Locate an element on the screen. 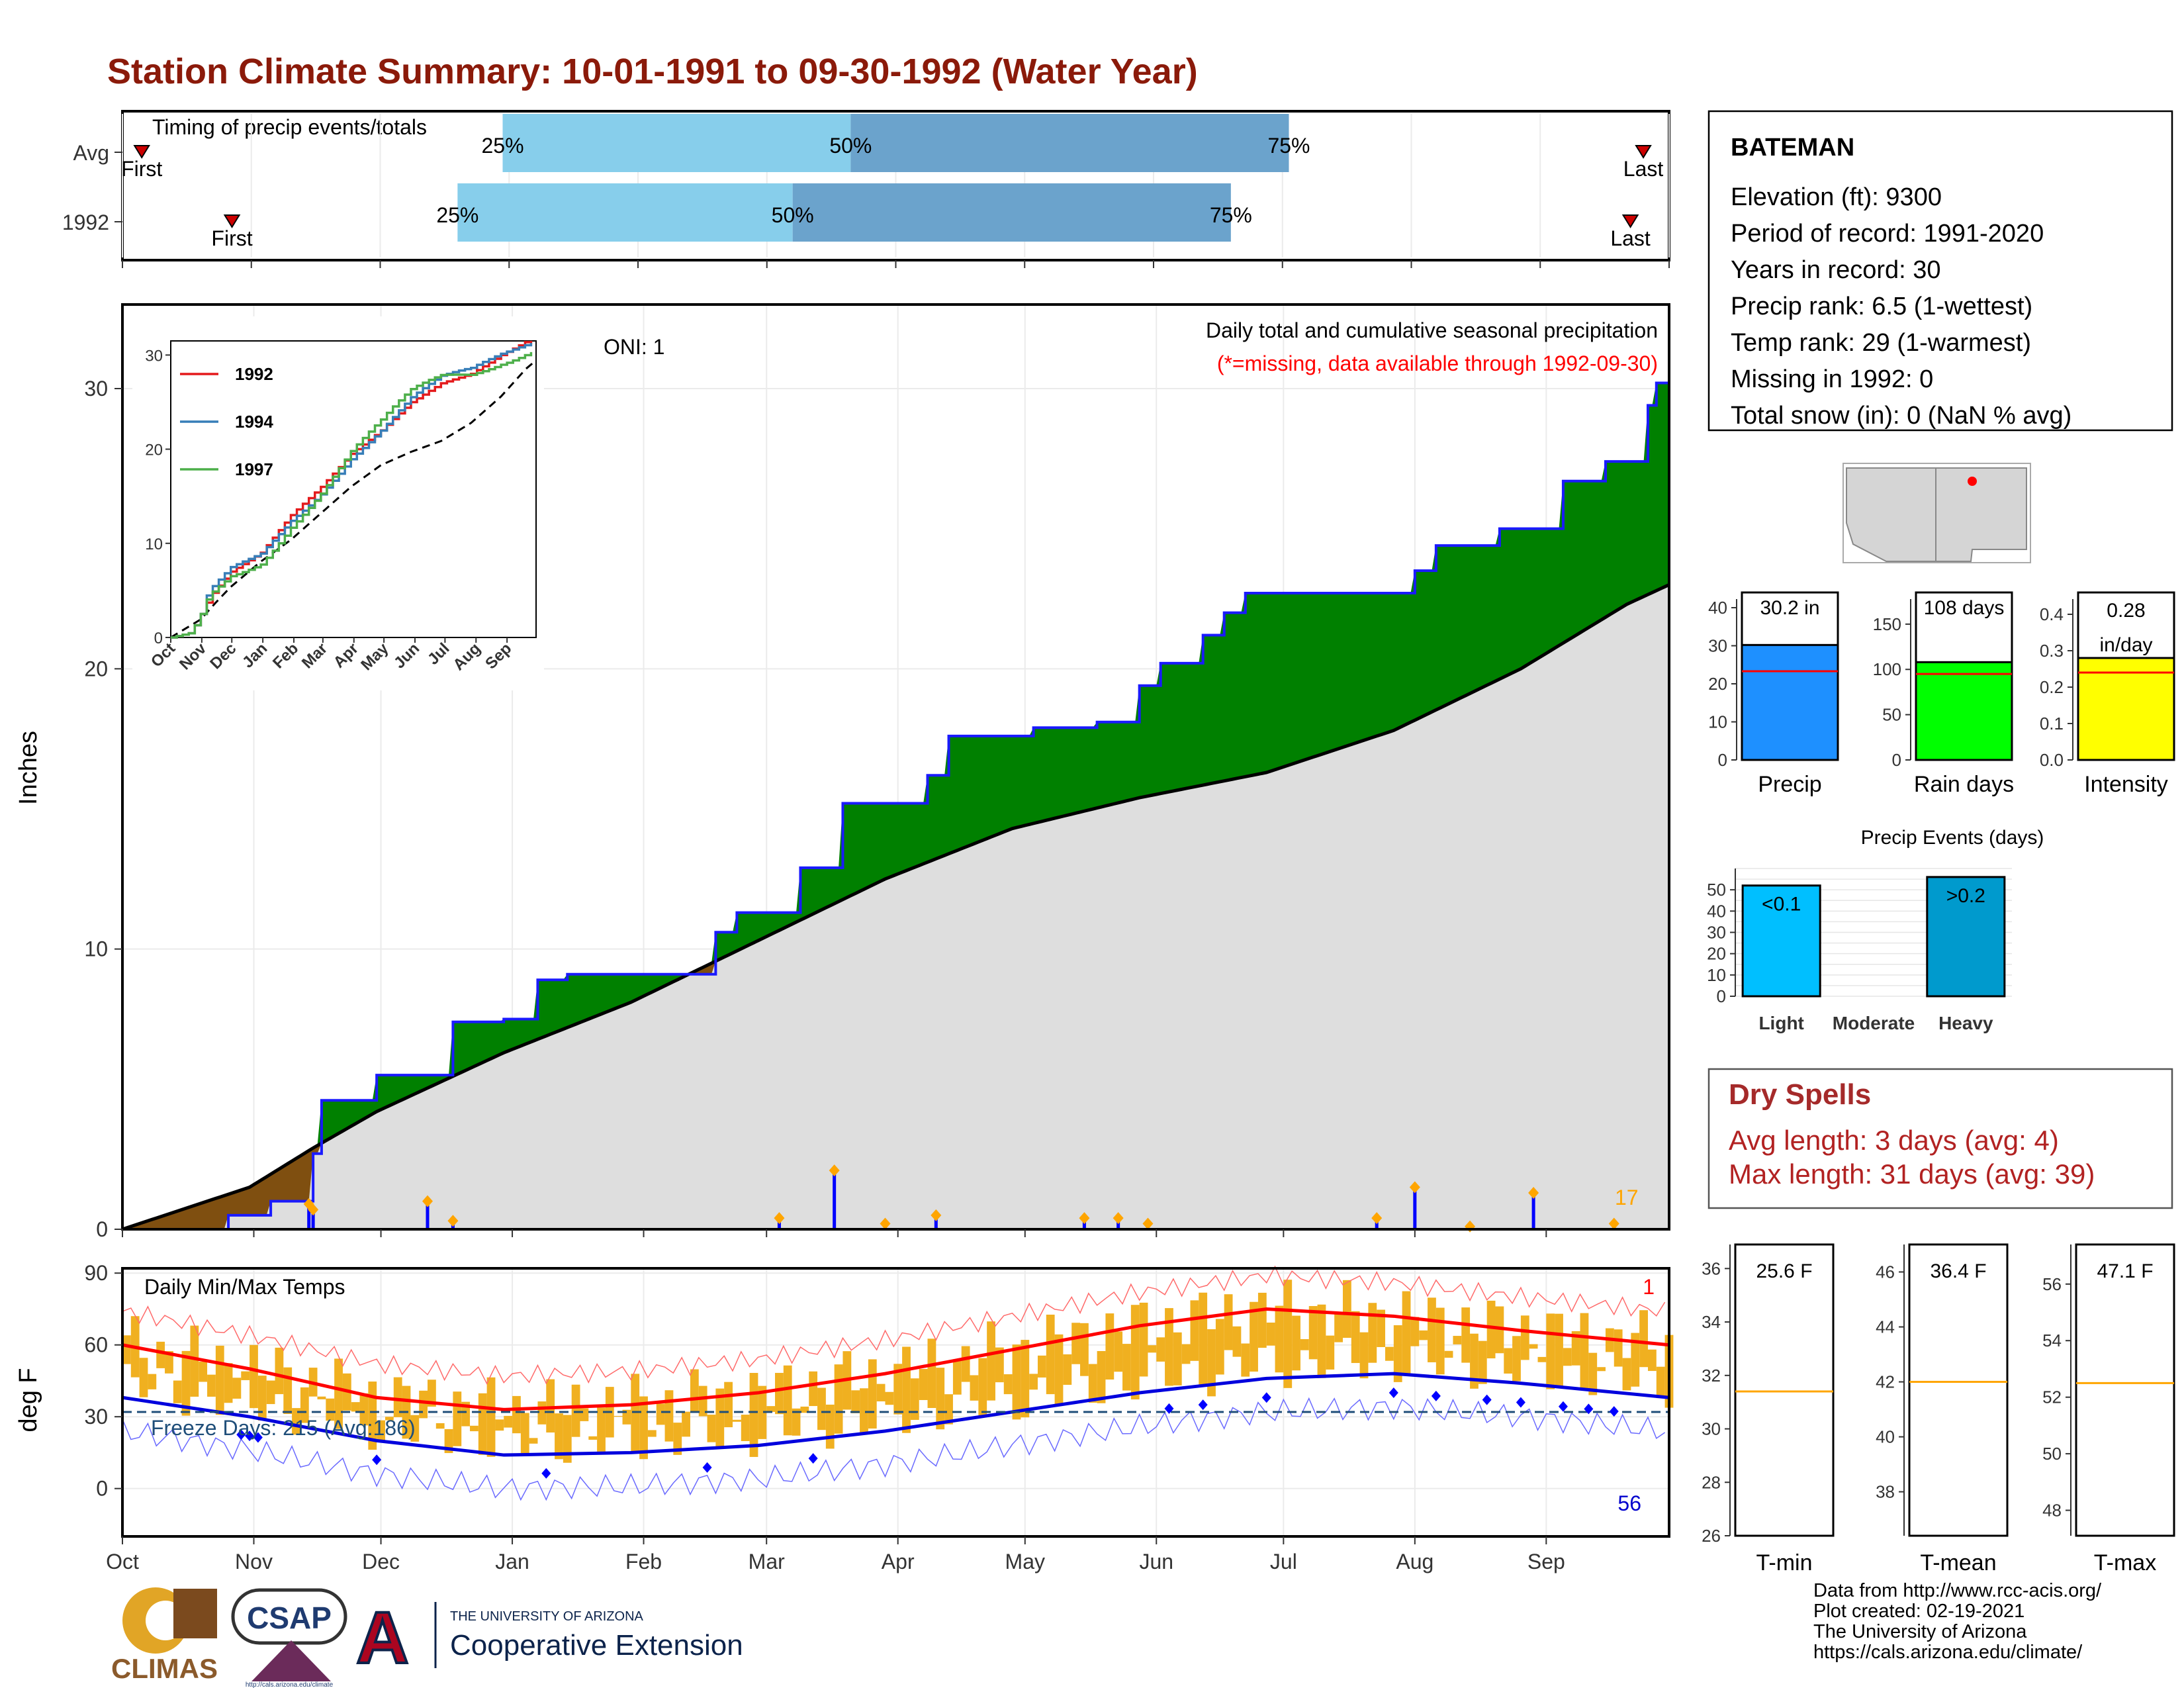 The height and width of the screenshot is (1688, 2184). normal-min-line is located at coordinates (896, 1414).